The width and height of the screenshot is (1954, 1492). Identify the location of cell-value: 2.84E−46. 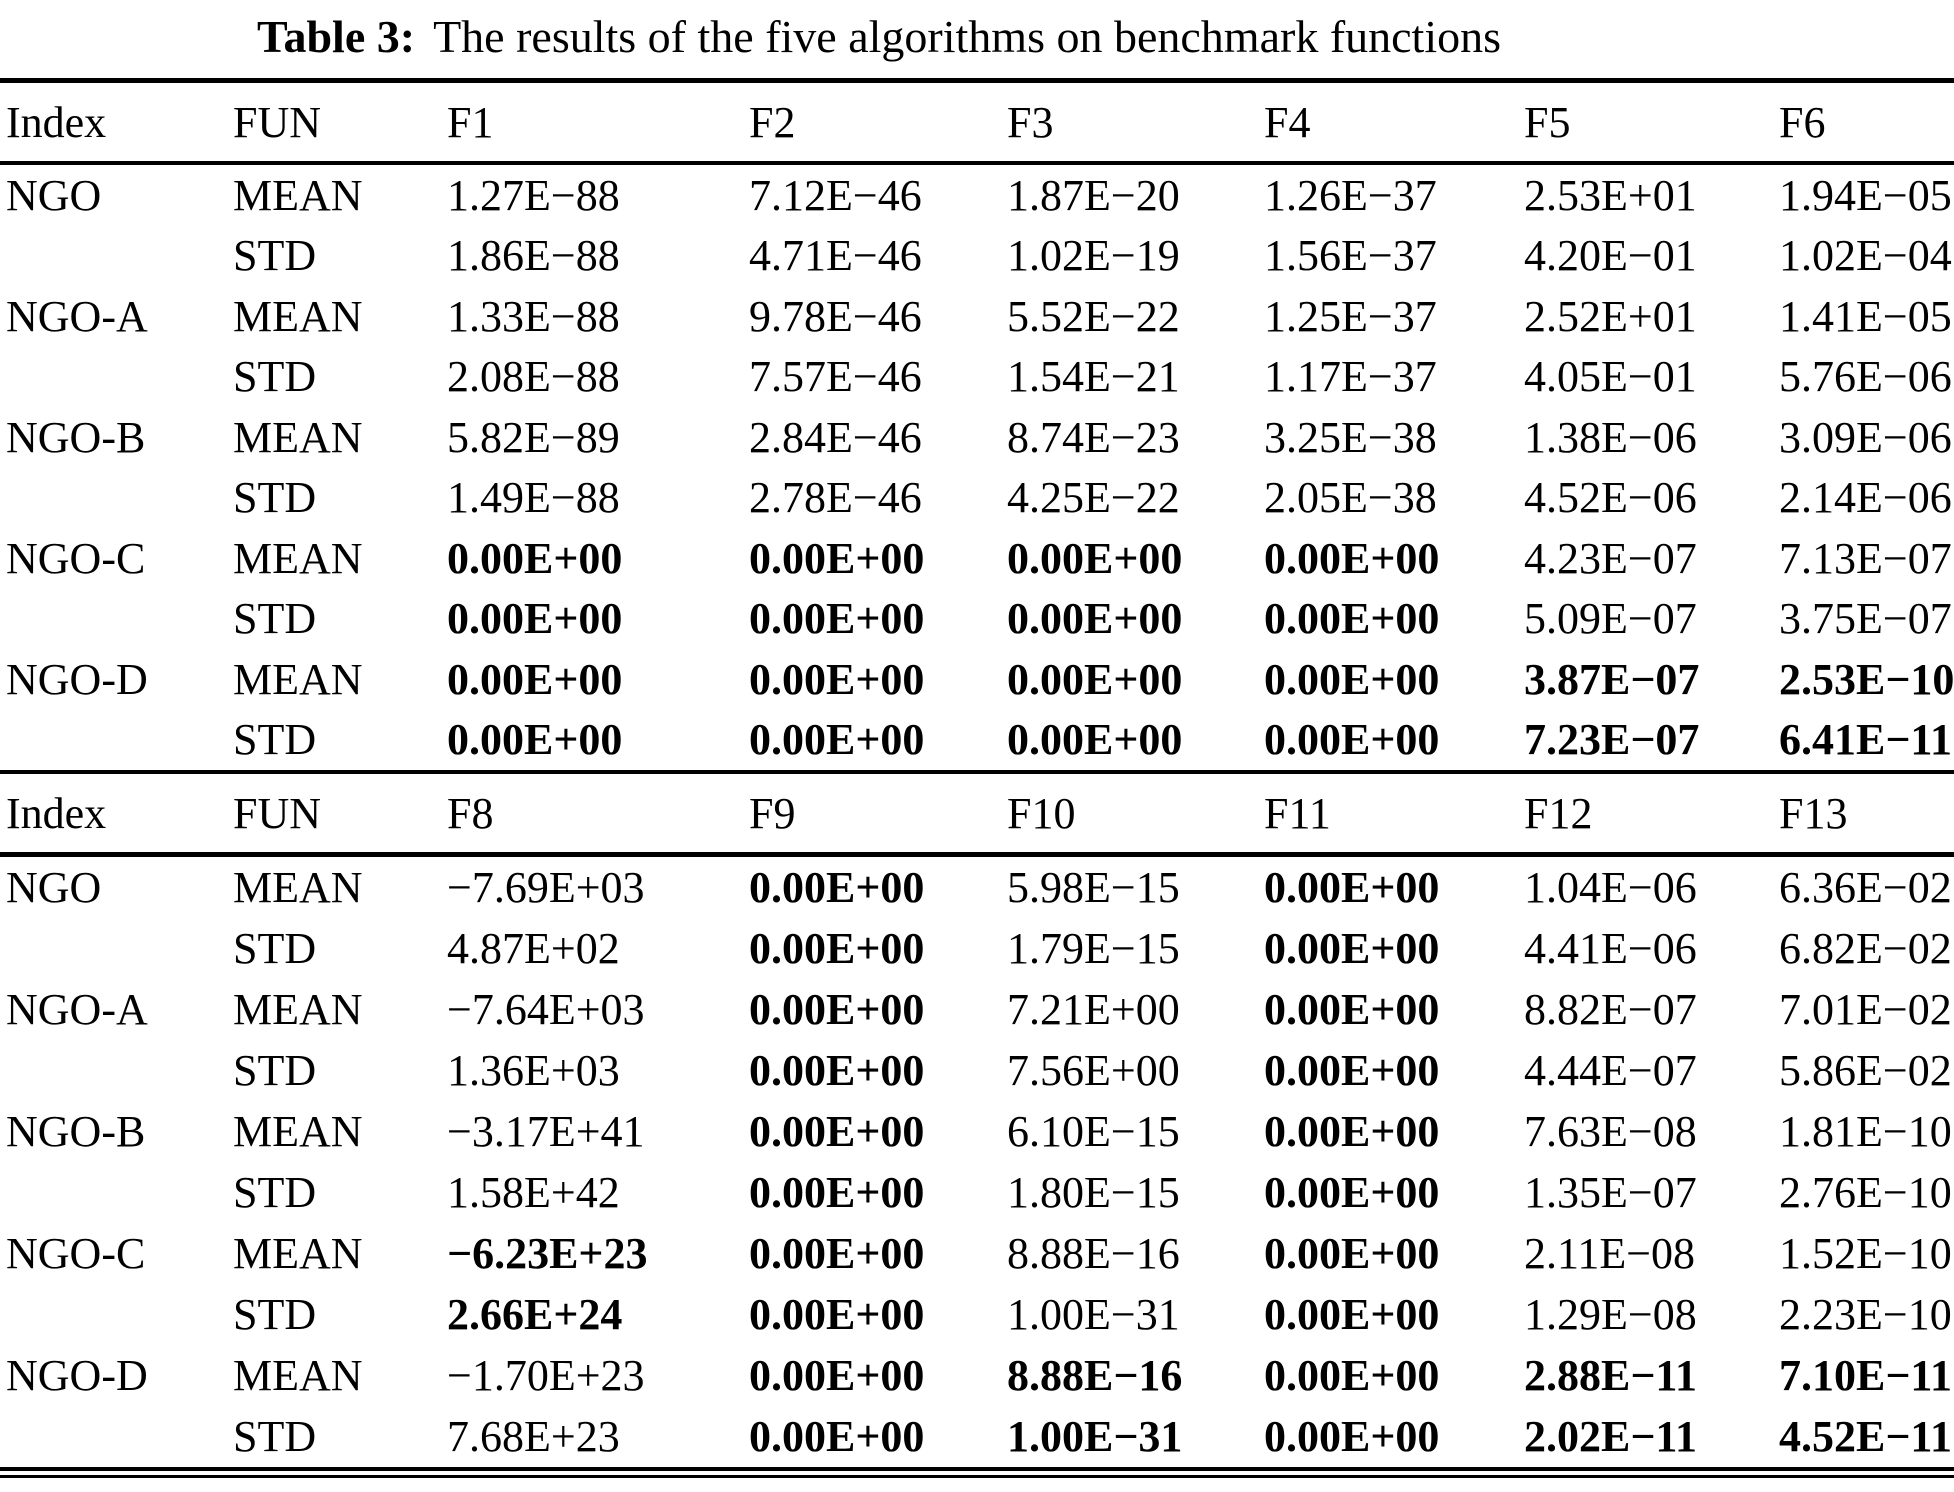
(835, 437).